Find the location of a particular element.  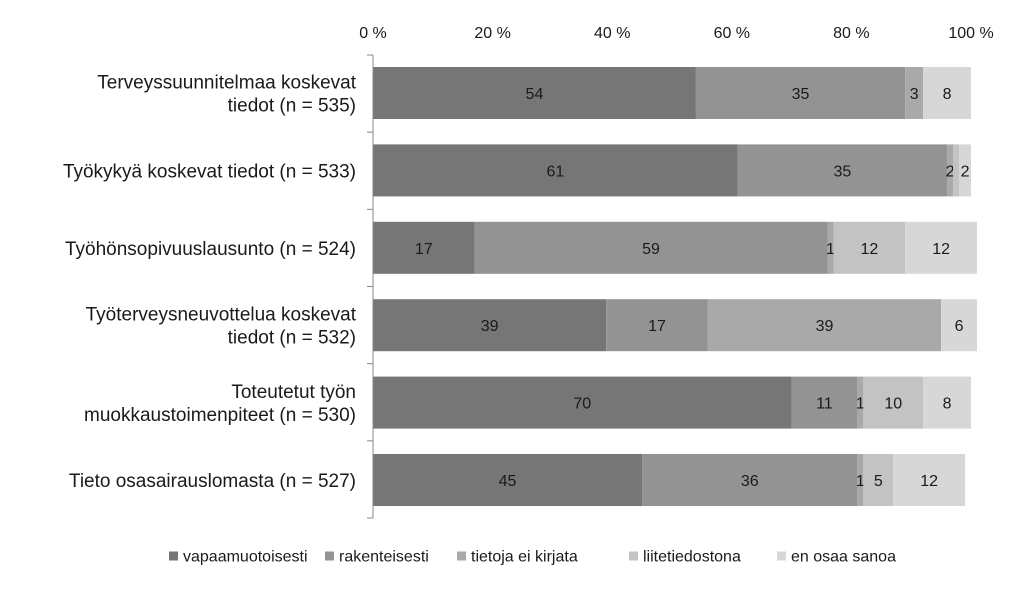

data-label: 61 is located at coordinates (555, 171).